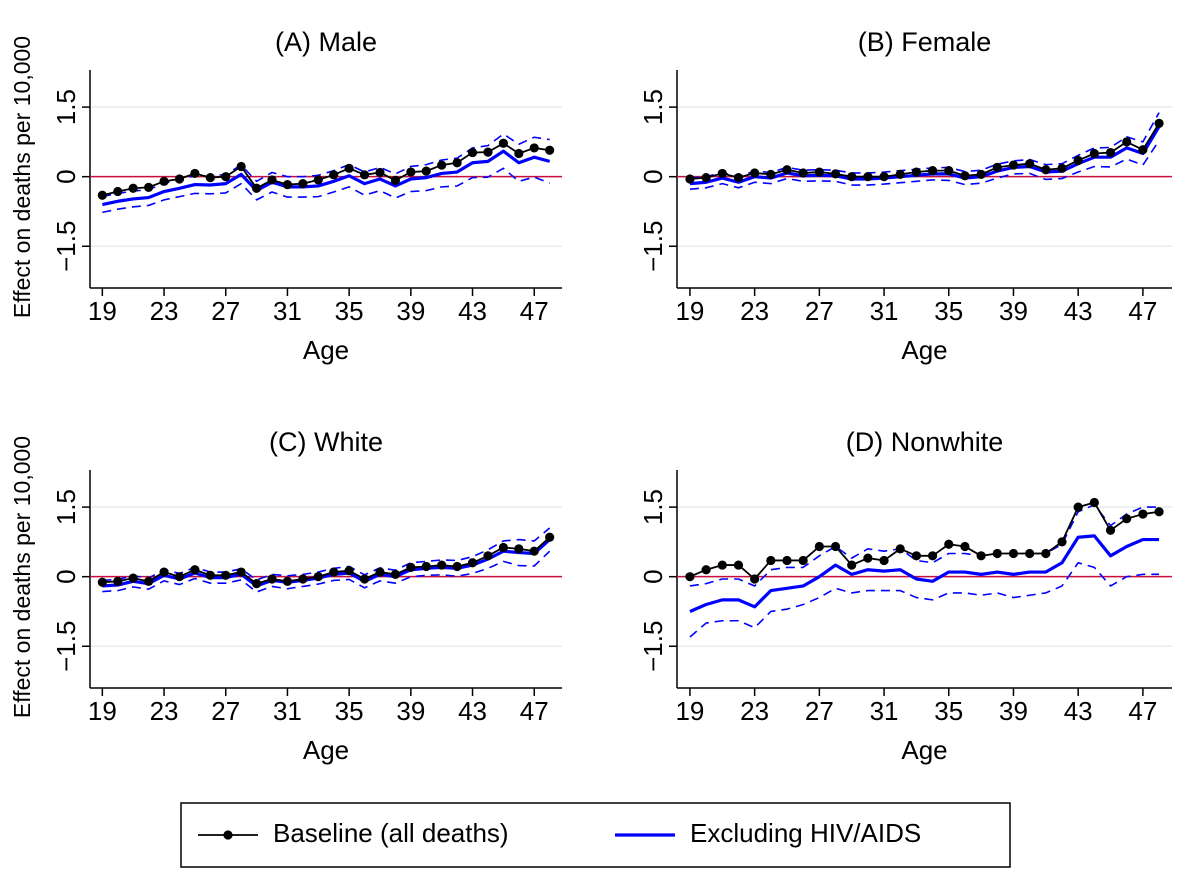  Describe the element at coordinates (66, 646) in the screenshot. I see `y-tick-label: −1.5` at that location.